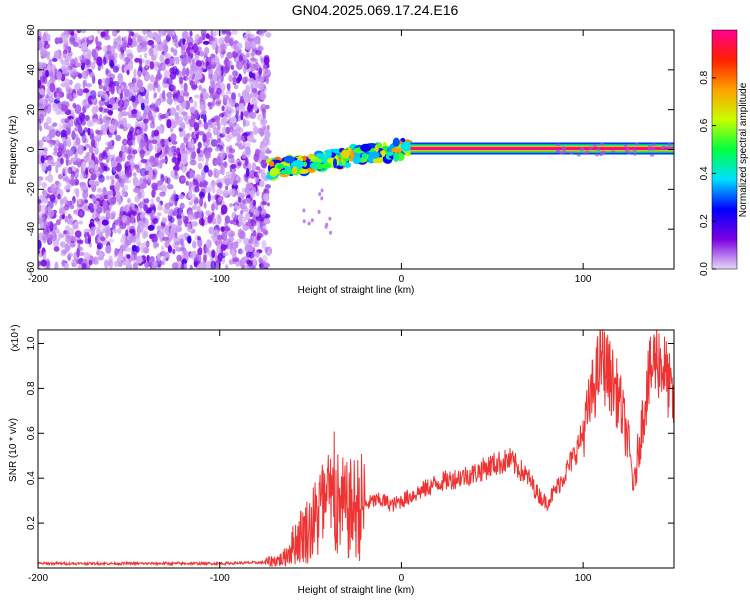  I want to click on x-tick-label: 0, so click(402, 578).